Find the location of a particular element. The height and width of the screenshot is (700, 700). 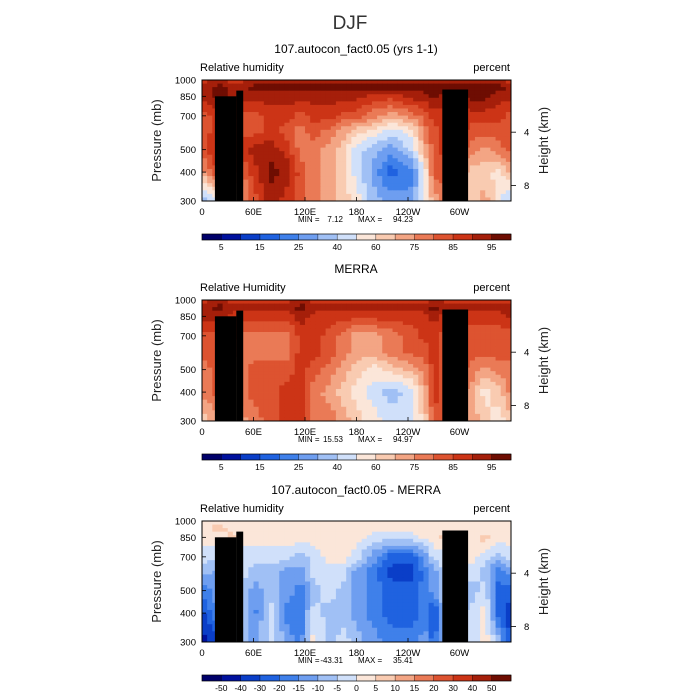

y-tick-label: 400 is located at coordinates (188, 173).